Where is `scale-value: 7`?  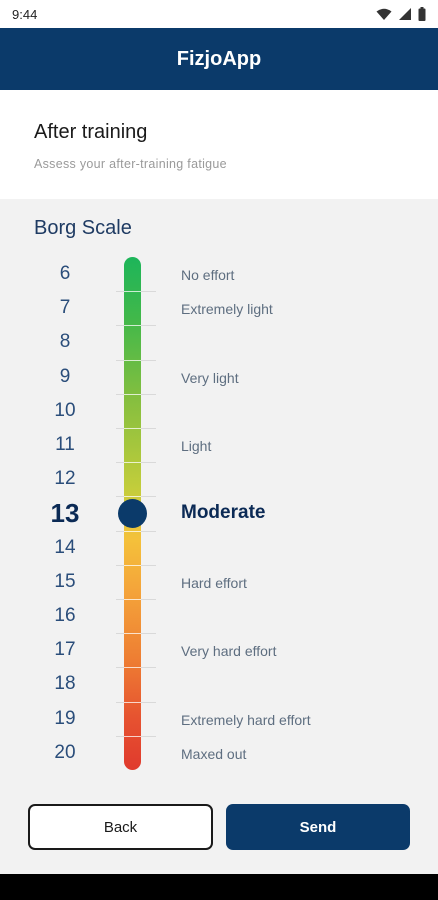 scale-value: 7 is located at coordinates (65, 308).